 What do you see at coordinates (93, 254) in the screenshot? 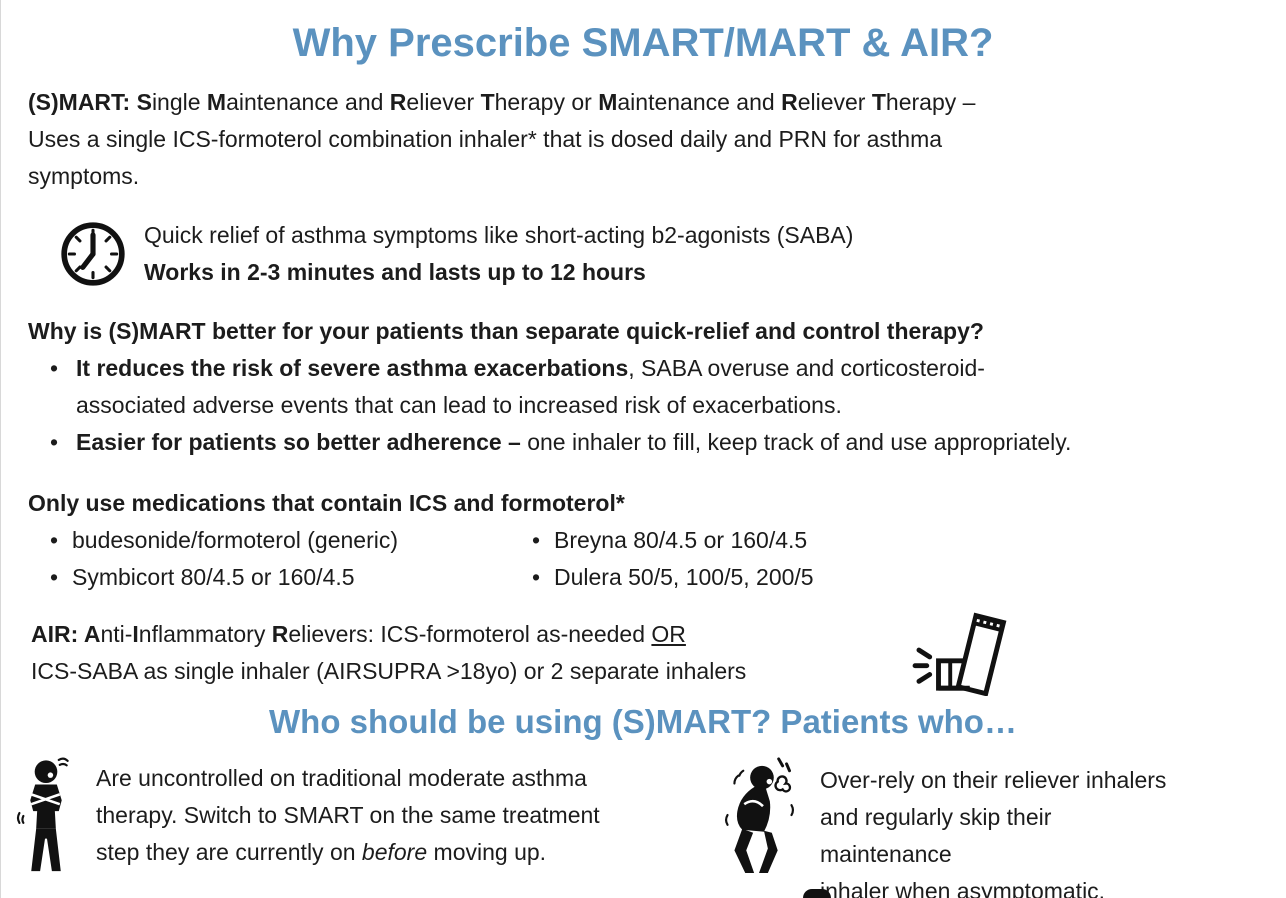
I see `clock-icon` at bounding box center [93, 254].